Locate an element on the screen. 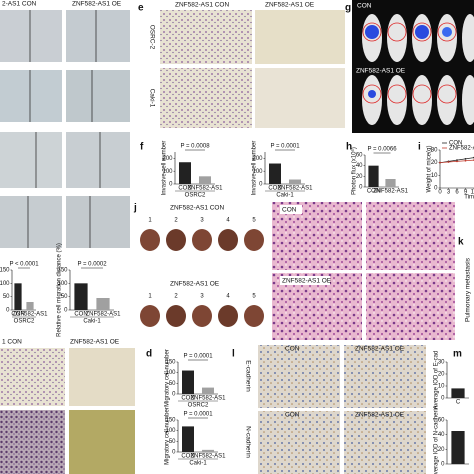 The image size is (474, 474). row-label: OSRC-2 is located at coordinates (151, 37).